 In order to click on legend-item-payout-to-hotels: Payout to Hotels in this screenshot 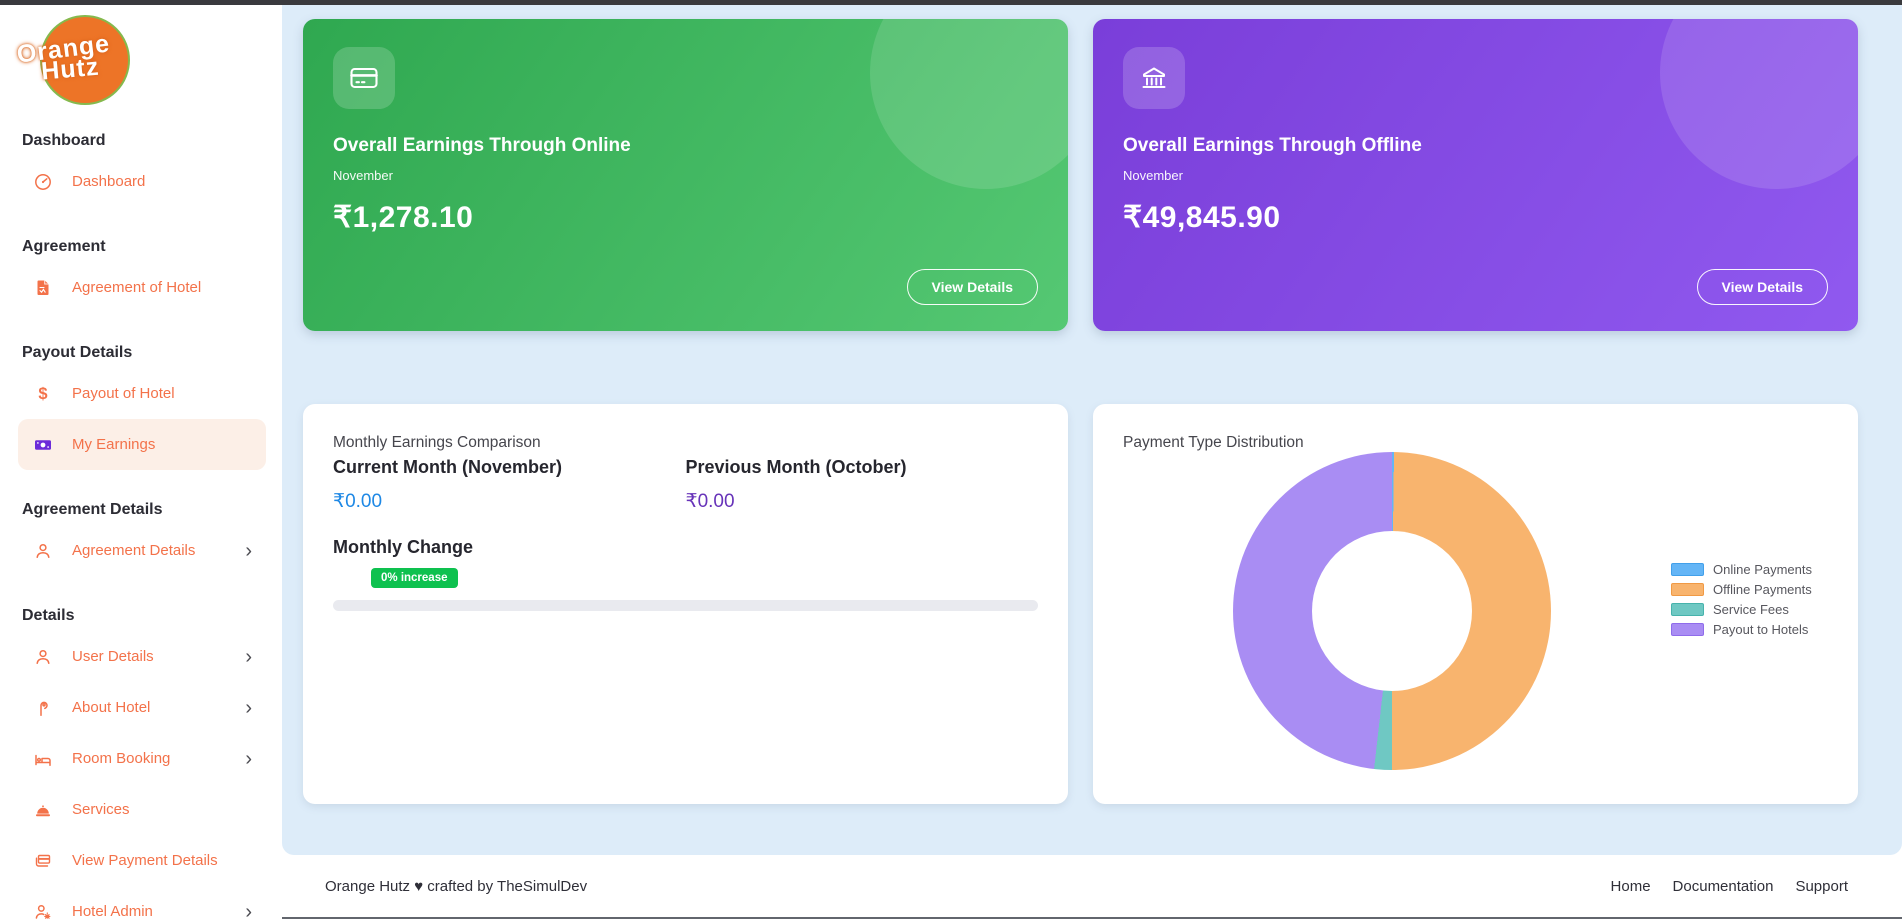, I will do `click(1741, 629)`.